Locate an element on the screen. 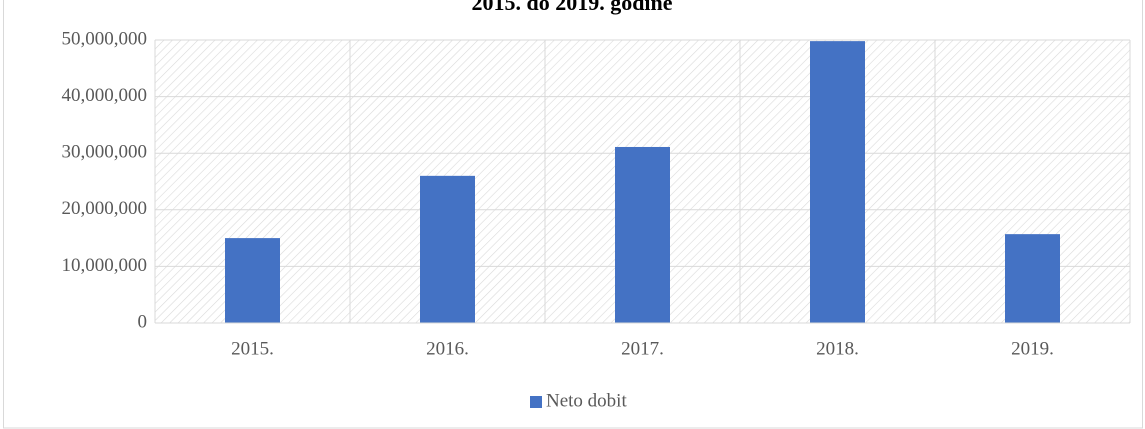 This screenshot has width=1145, height=429. legend-label: Neto dobit is located at coordinates (586, 400).